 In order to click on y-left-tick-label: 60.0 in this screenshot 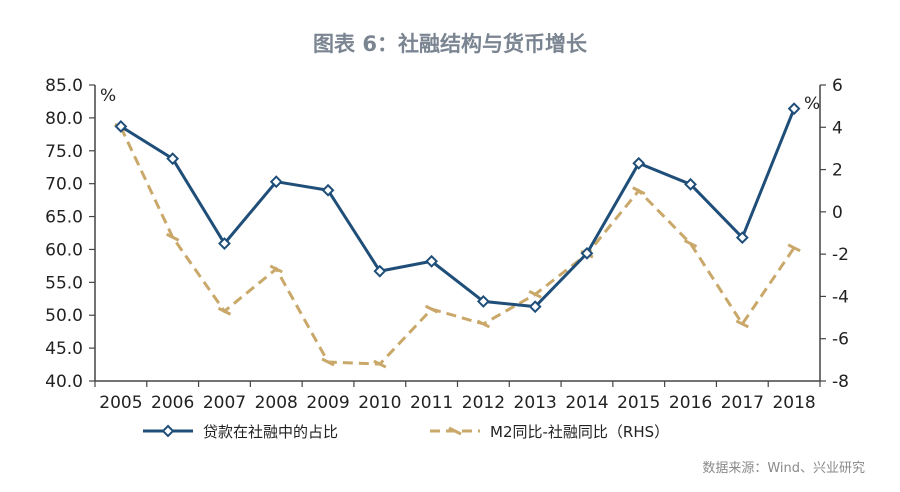, I will do `click(64, 250)`.